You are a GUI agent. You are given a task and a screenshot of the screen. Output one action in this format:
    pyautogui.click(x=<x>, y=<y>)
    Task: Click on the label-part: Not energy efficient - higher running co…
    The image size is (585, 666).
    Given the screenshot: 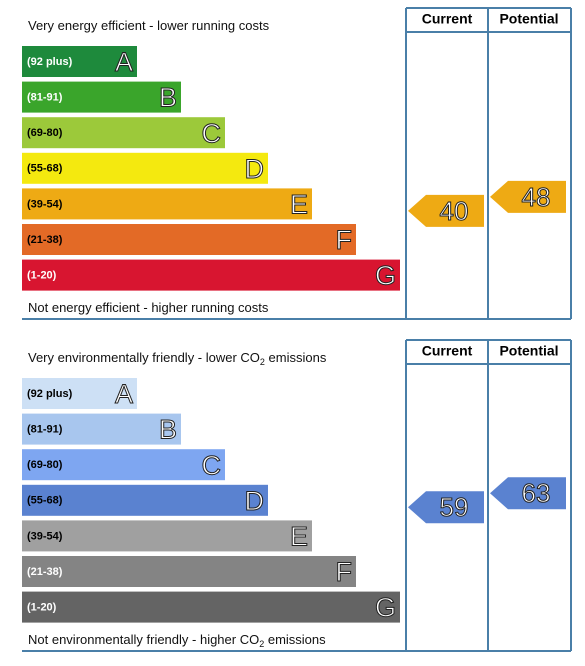 What is the action you would take?
    pyautogui.click(x=148, y=307)
    